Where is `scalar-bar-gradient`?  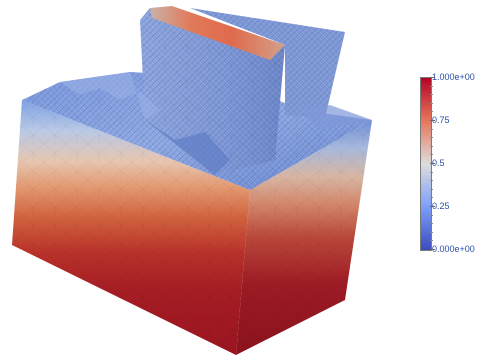
scalar-bar-gradient is located at coordinates (426, 164).